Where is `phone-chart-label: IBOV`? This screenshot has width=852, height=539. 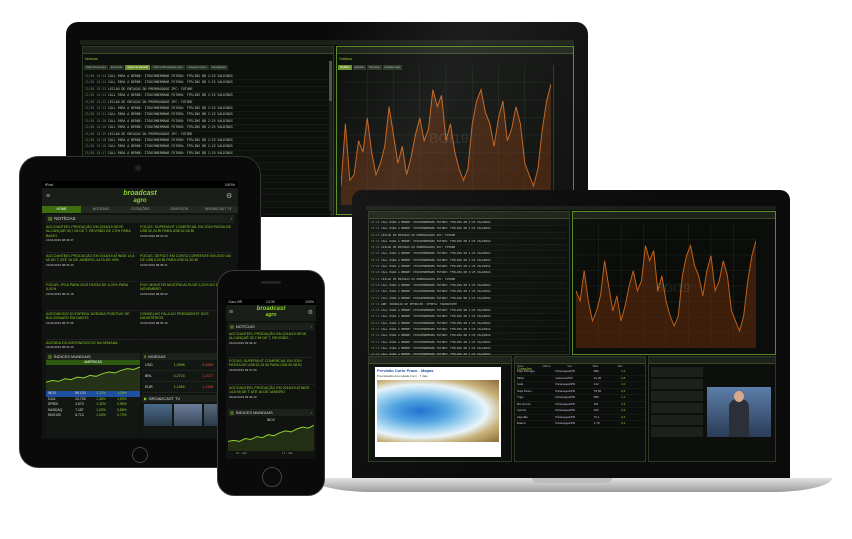
phone-chart-label: IBOV is located at coordinates (271, 420).